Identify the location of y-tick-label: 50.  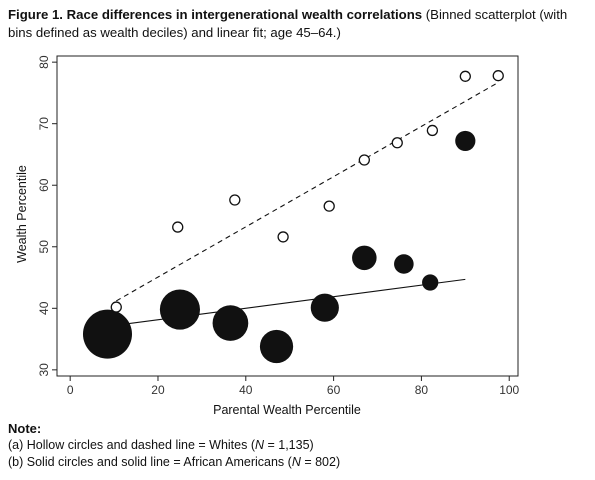
(44, 247).